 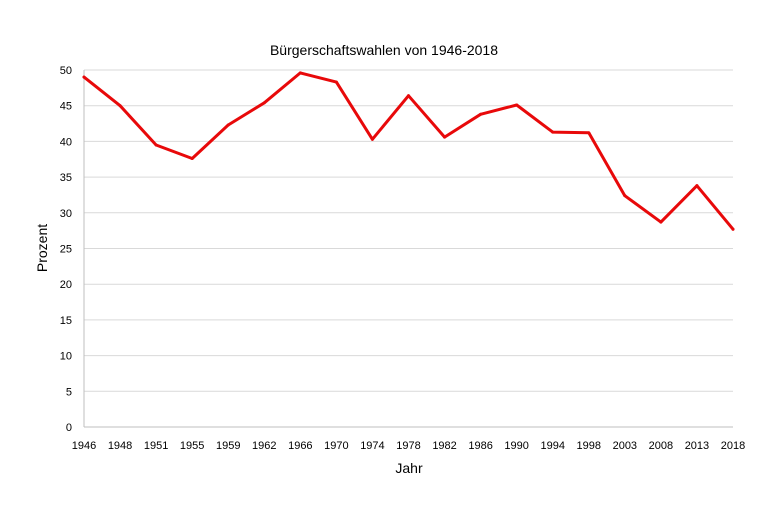 I want to click on y-tick-label: 25, so click(x=66, y=250).